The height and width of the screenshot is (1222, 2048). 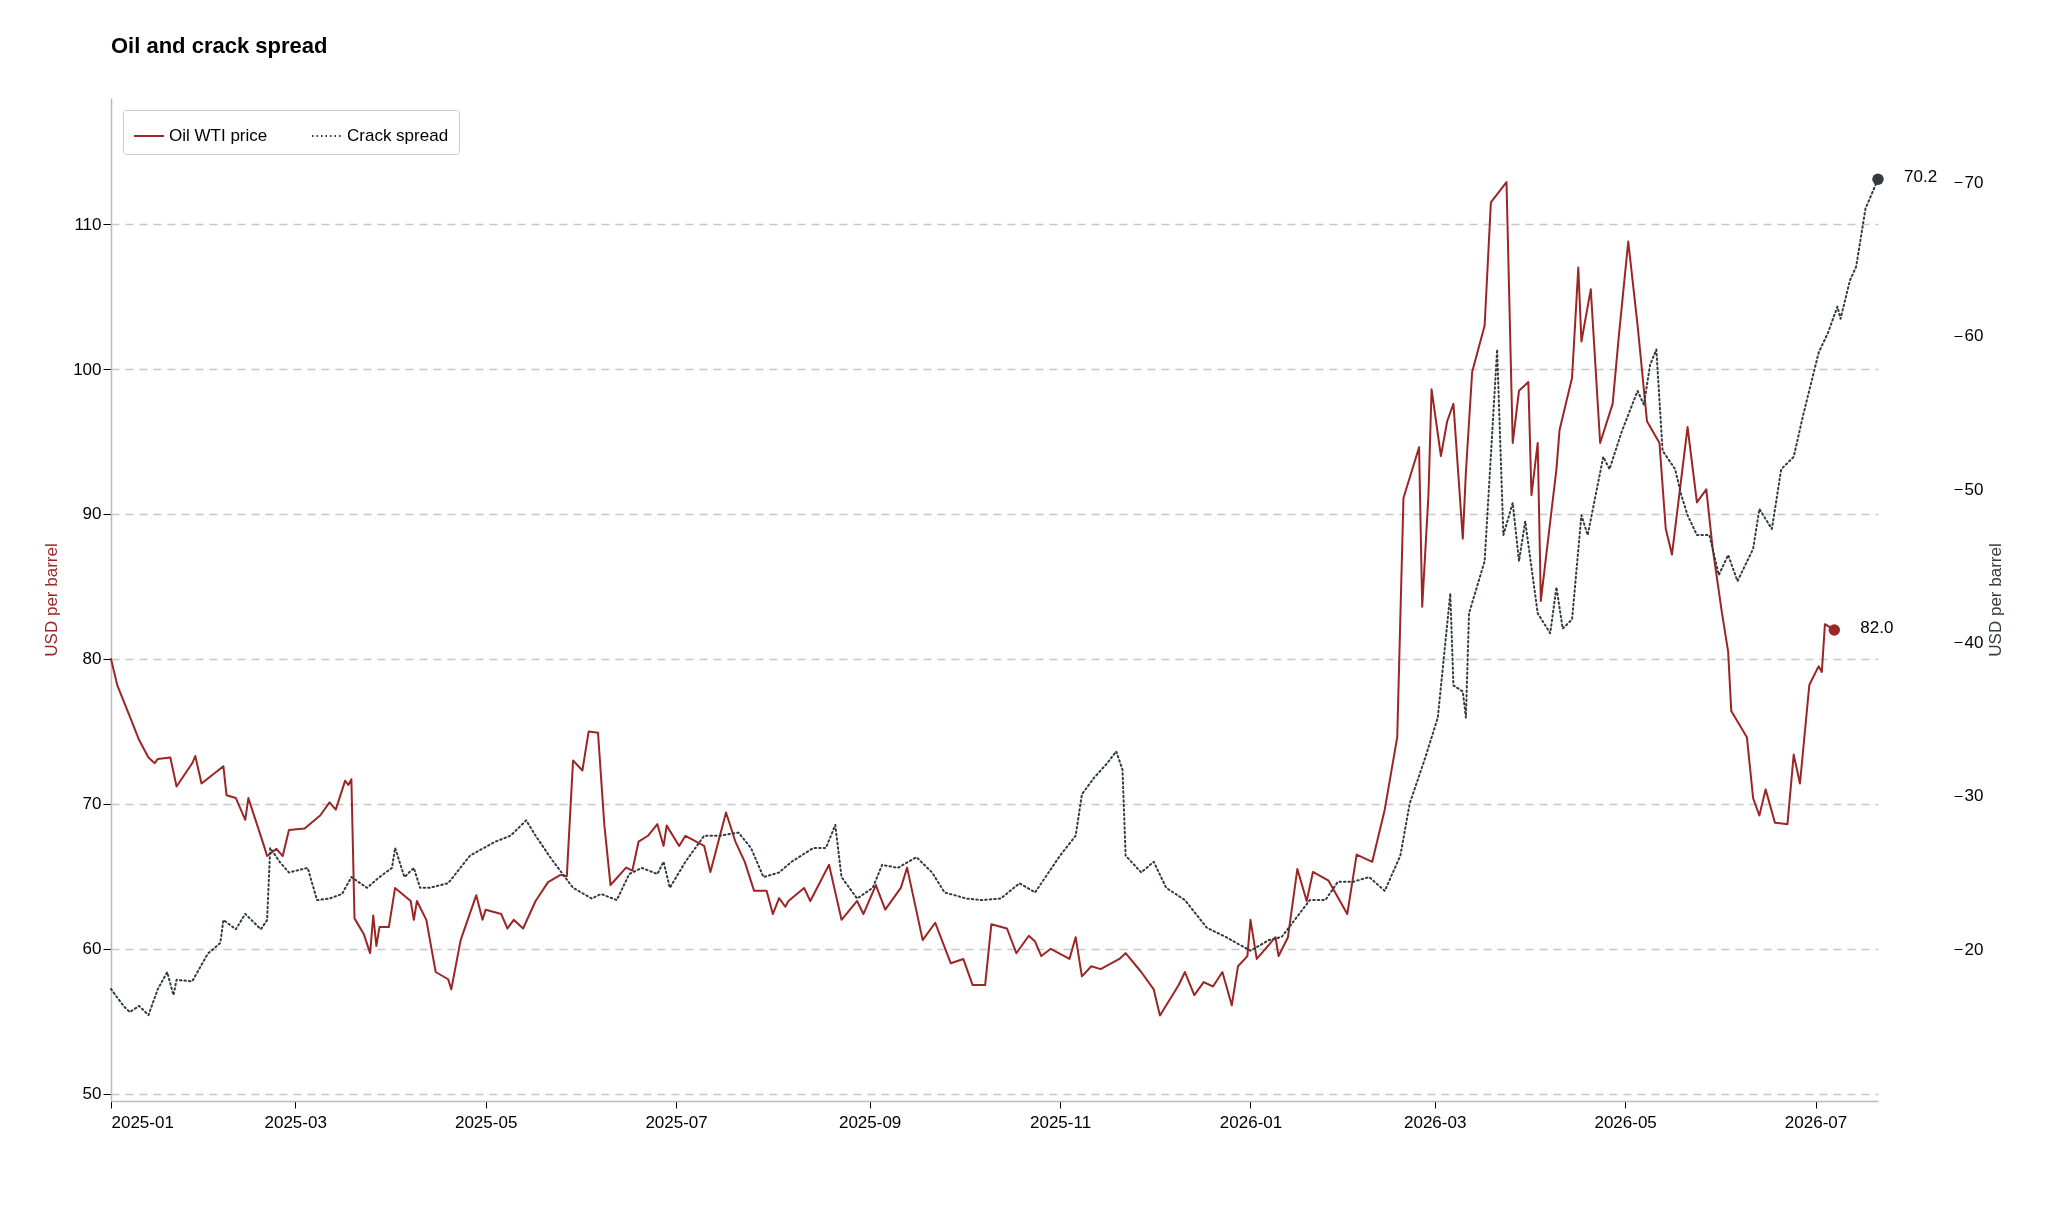 What do you see at coordinates (1974, 949) in the screenshot?
I see `y2-tick-label: 20` at bounding box center [1974, 949].